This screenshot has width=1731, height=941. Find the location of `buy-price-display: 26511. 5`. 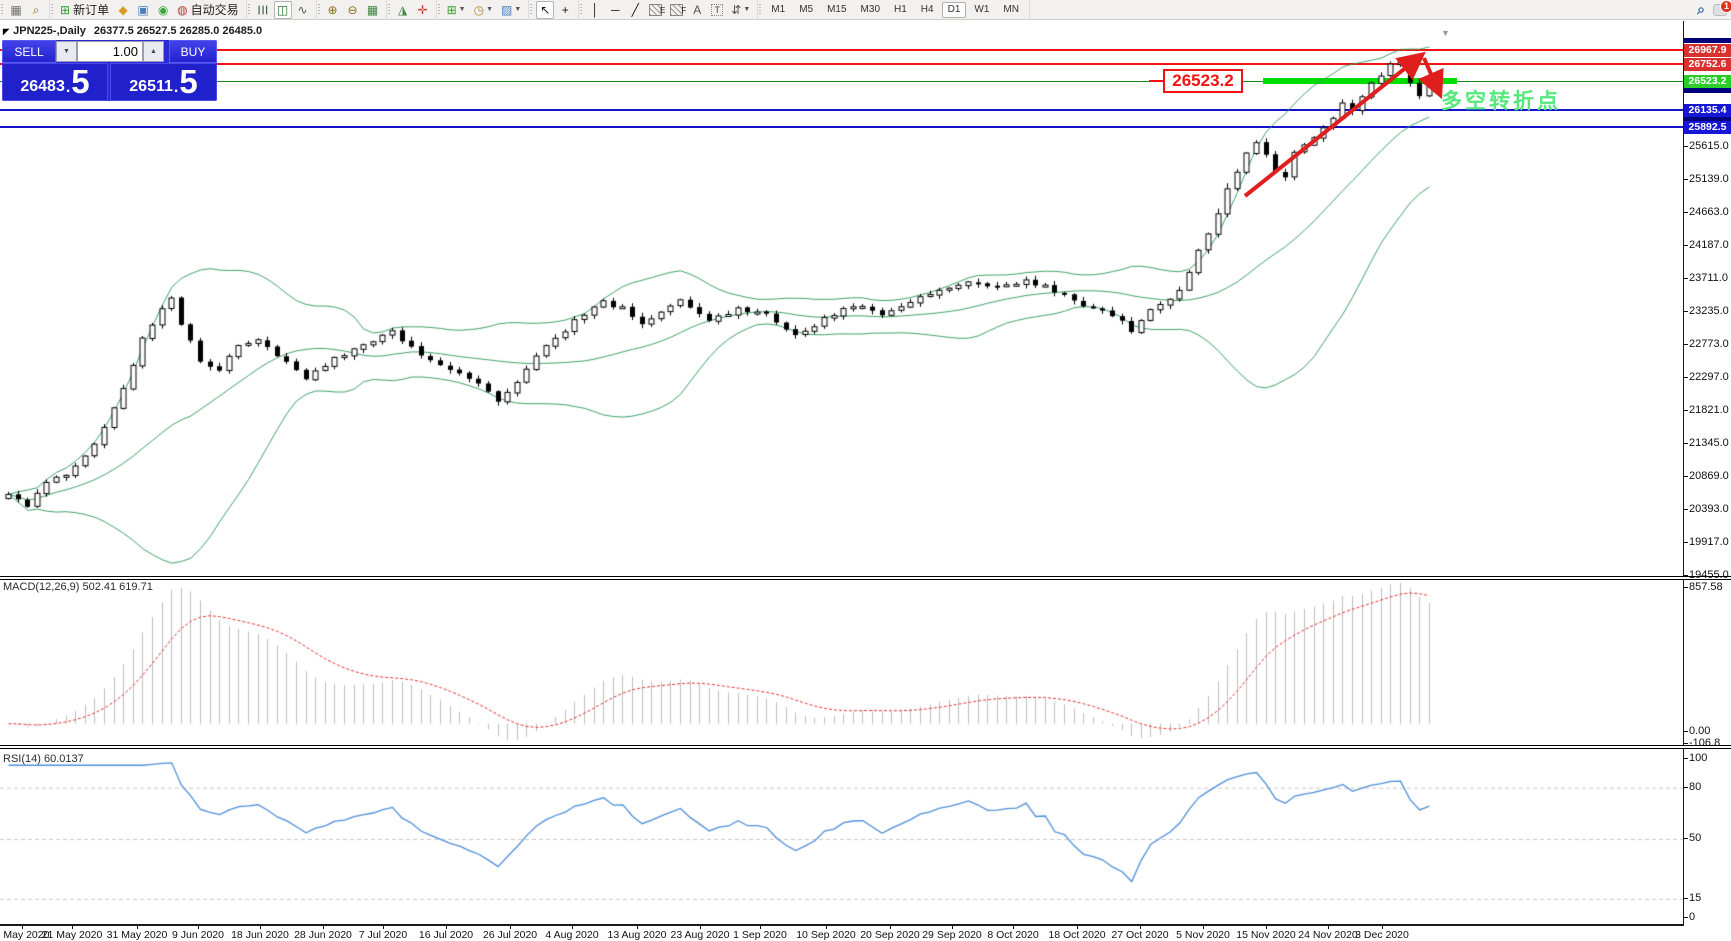

buy-price-display: 26511. 5 is located at coordinates (163, 82).